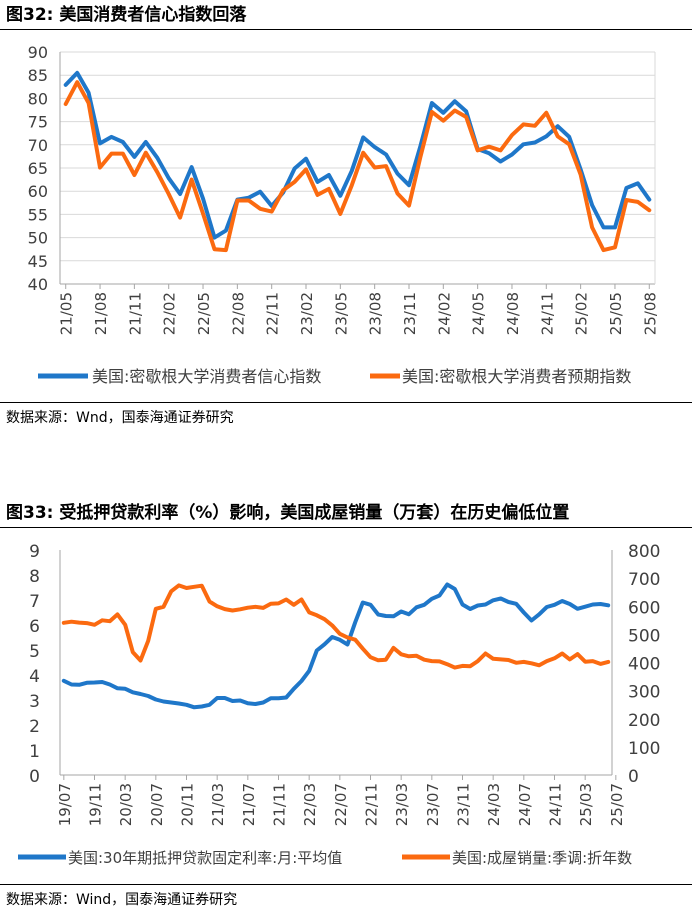 The height and width of the screenshot is (912, 692). What do you see at coordinates (513, 313) in the screenshot?
I see `x-tick-label: 24/08` at bounding box center [513, 313].